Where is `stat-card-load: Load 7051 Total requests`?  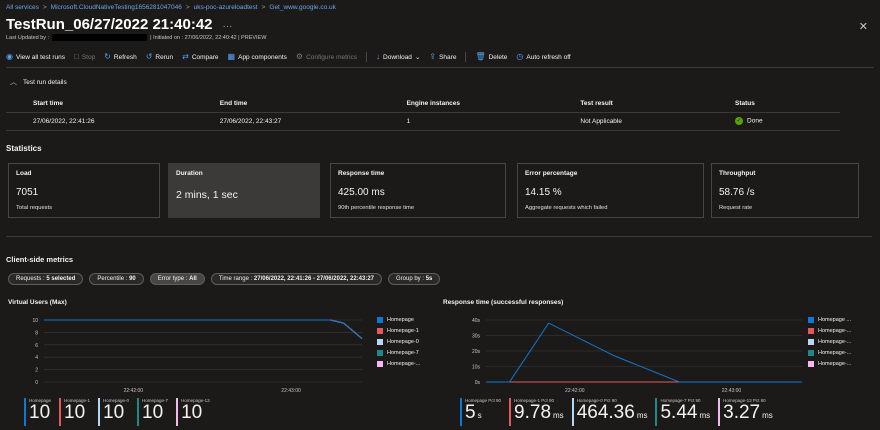
stat-card-load: Load 7051 Total requests is located at coordinates (84, 190).